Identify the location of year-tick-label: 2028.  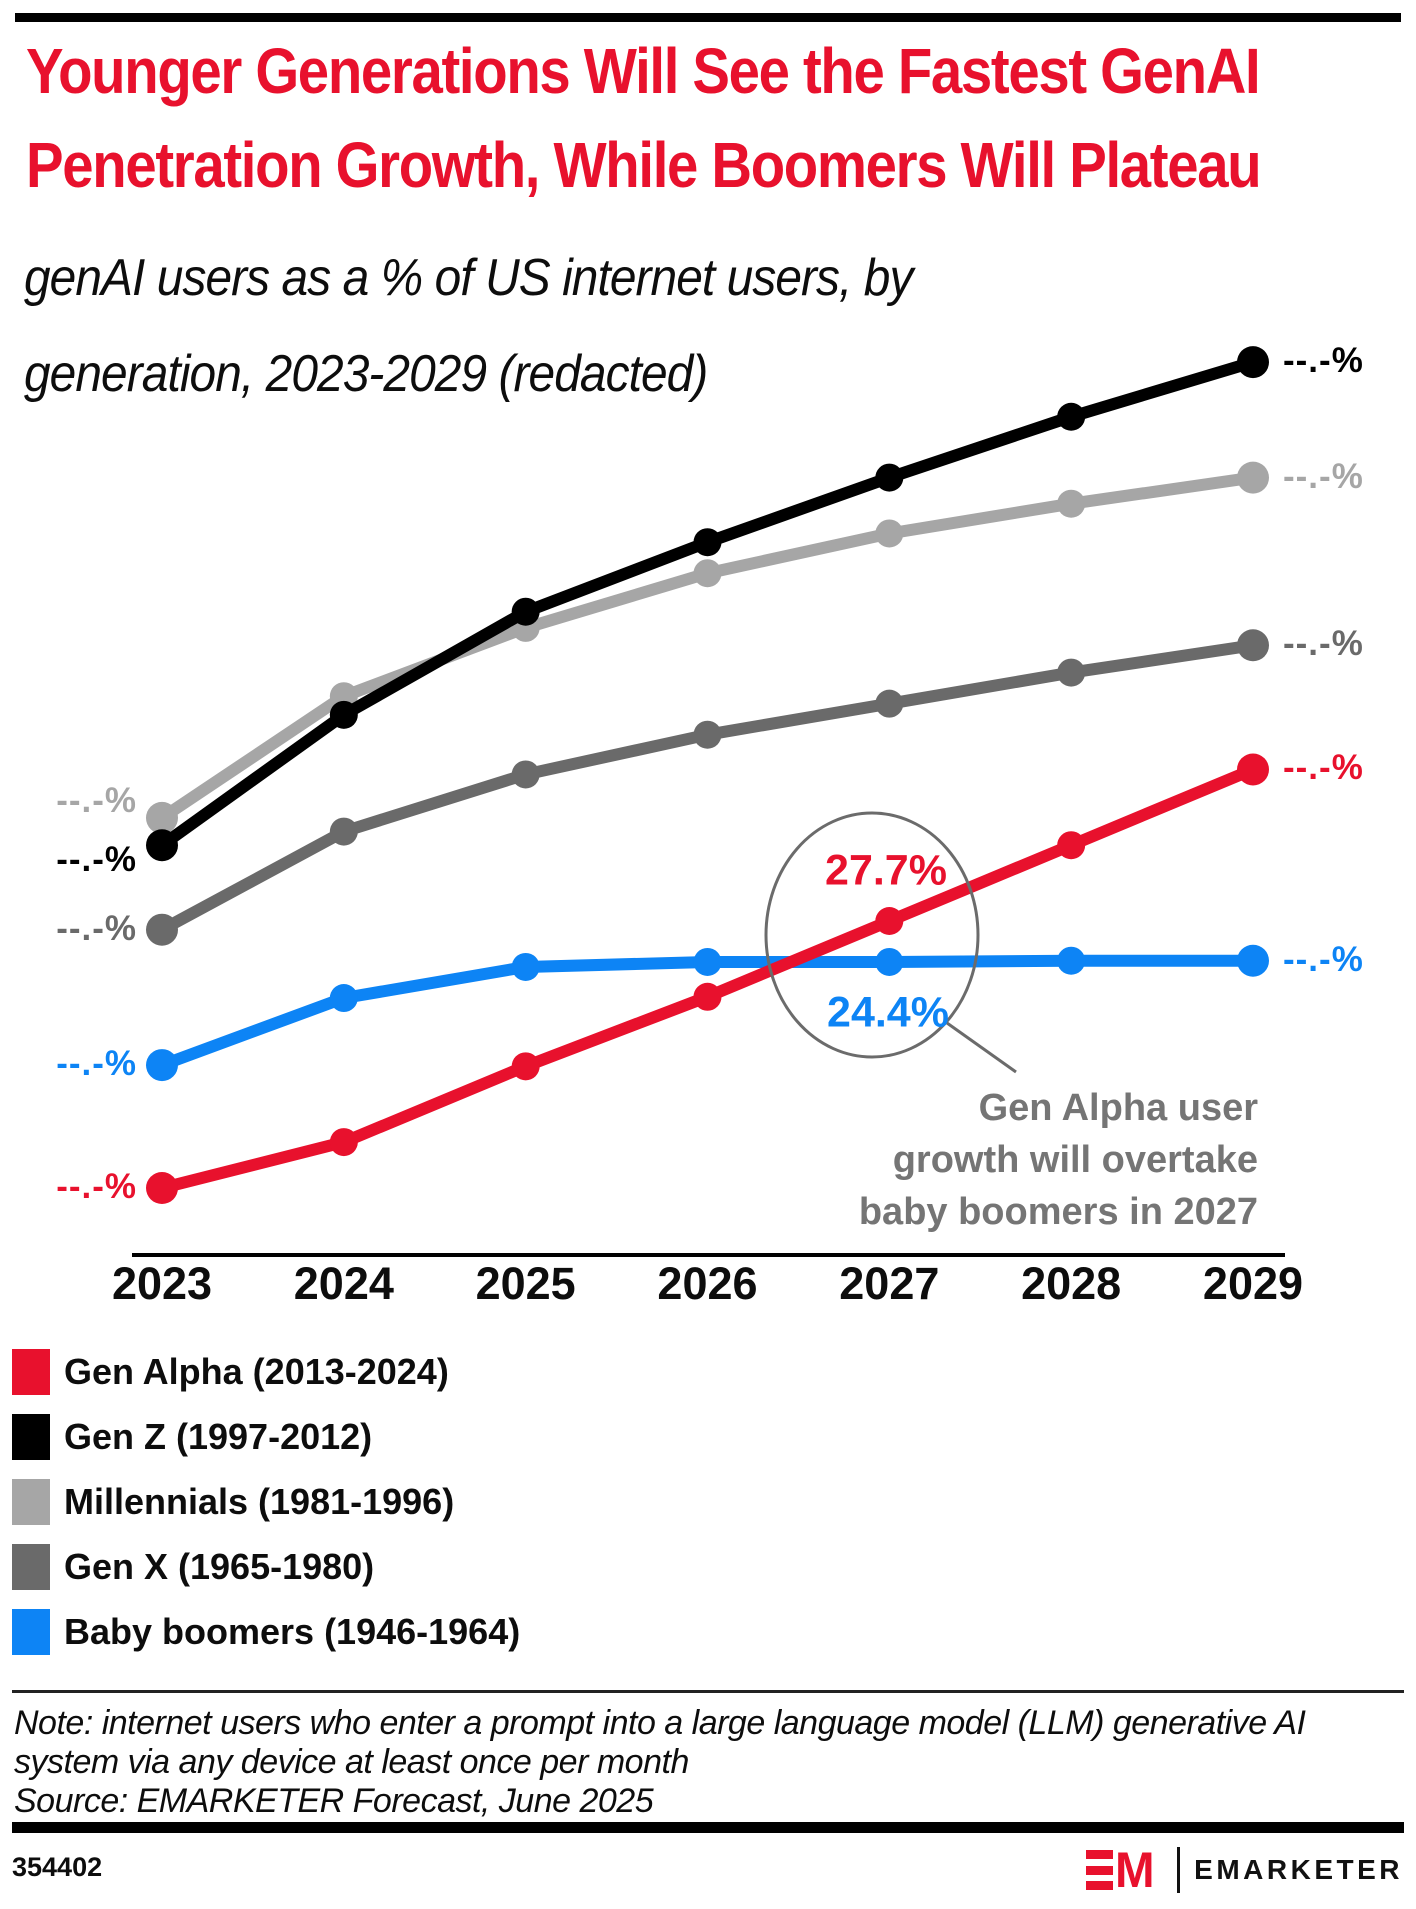
(1071, 1283).